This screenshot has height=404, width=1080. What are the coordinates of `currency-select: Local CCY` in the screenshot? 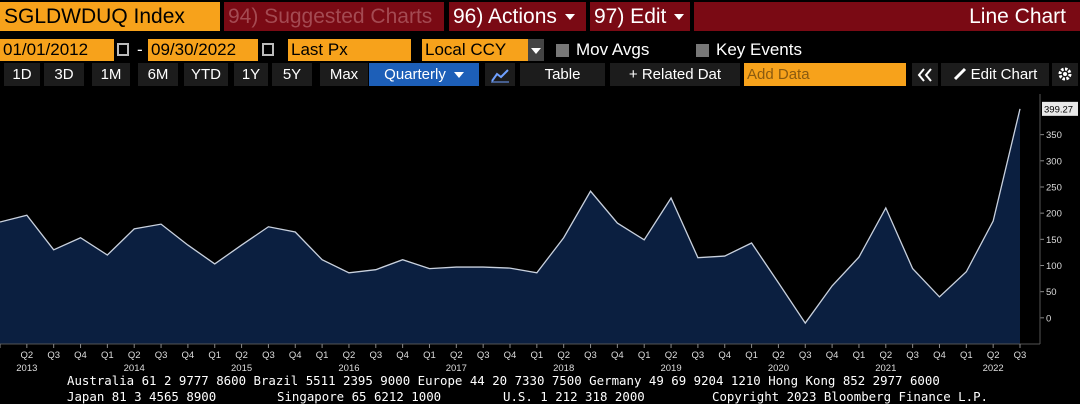 It's located at (475, 50).